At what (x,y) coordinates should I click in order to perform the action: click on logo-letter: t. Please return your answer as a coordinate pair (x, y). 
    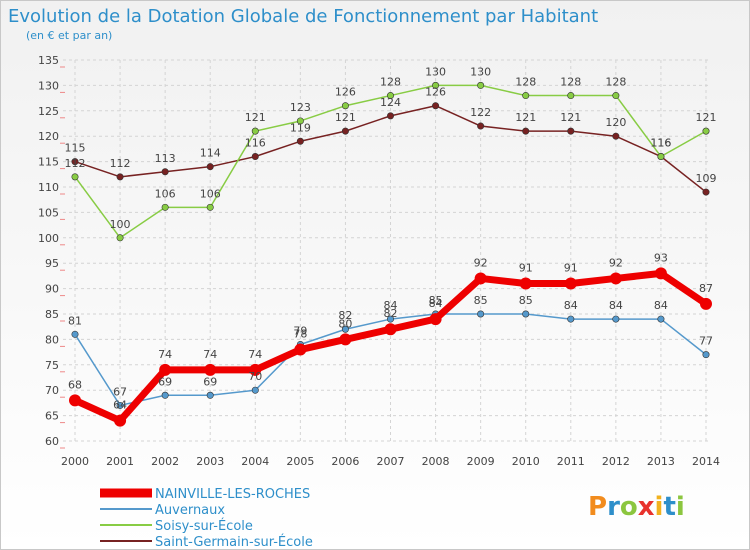
    Looking at the image, I should click on (669, 507).